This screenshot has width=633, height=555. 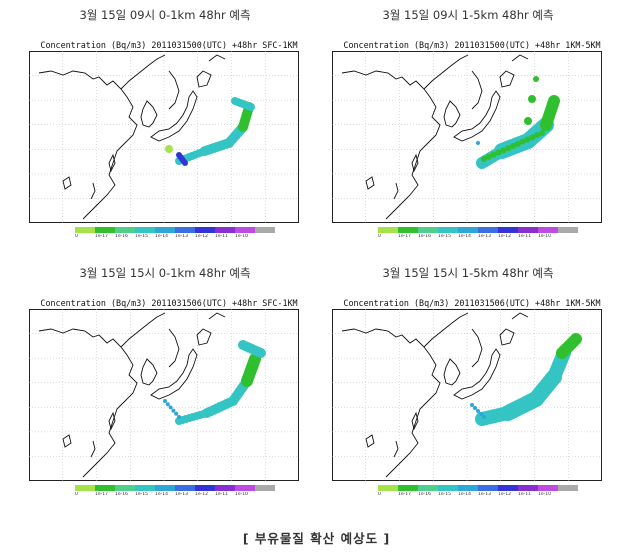 What do you see at coordinates (165, 15) in the screenshot?
I see `panel-title: 3월 15일 09시 0-1km 48hr 예측` at bounding box center [165, 15].